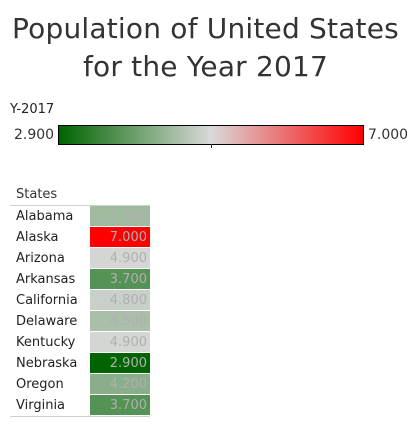  I want to click on table-row: Arizona 4.900, so click(80, 258).